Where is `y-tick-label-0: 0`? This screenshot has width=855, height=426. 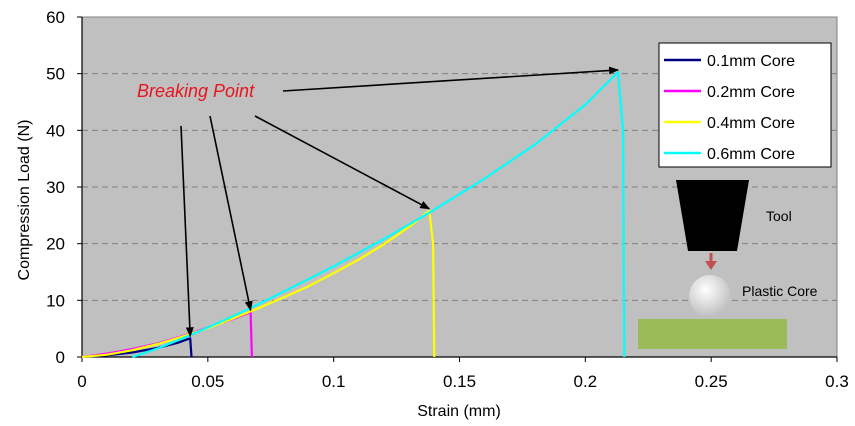
y-tick-label-0: 0 is located at coordinates (60, 357).